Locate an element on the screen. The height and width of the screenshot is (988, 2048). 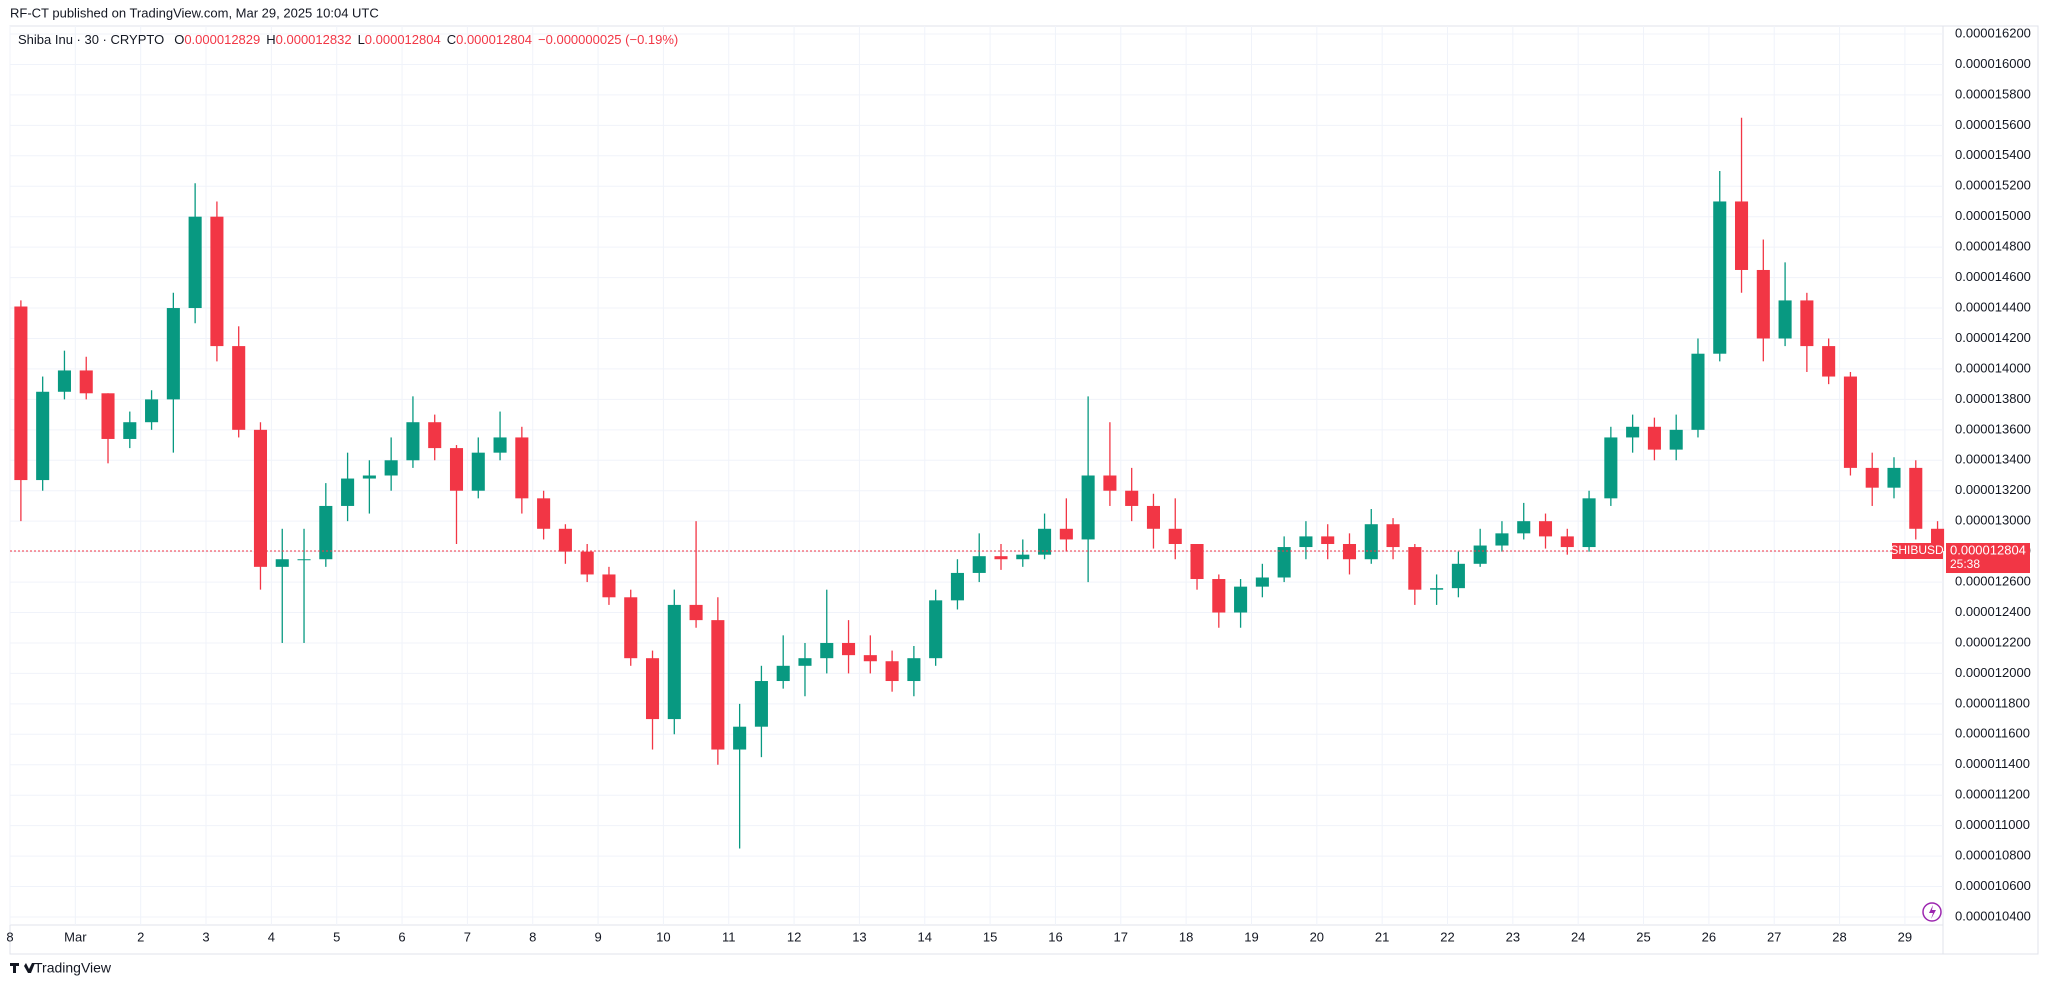
x-tick-label: Mar is located at coordinates (75, 936).